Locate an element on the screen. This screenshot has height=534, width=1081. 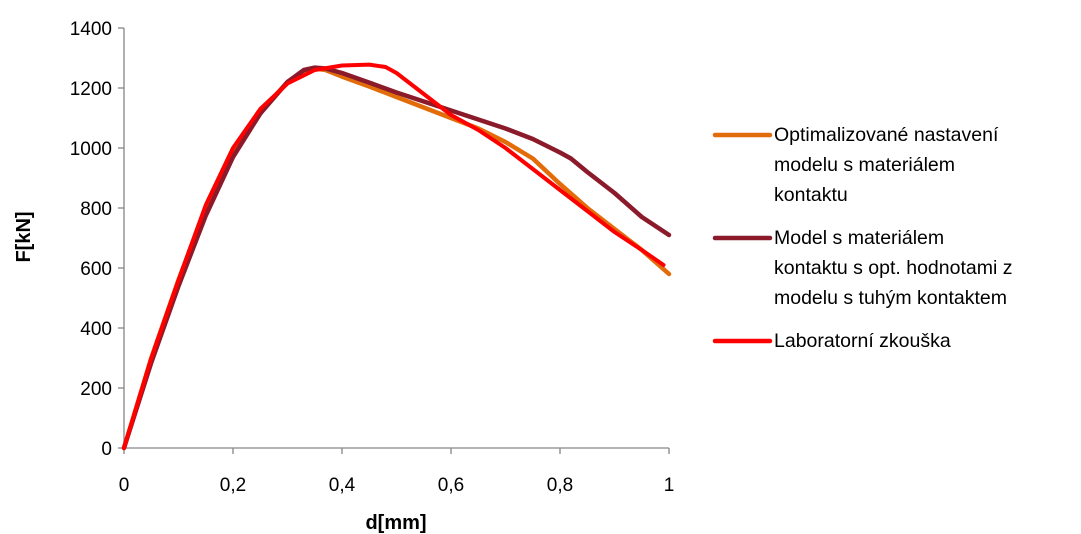
x-tick-label: 0,4 is located at coordinates (342, 485).